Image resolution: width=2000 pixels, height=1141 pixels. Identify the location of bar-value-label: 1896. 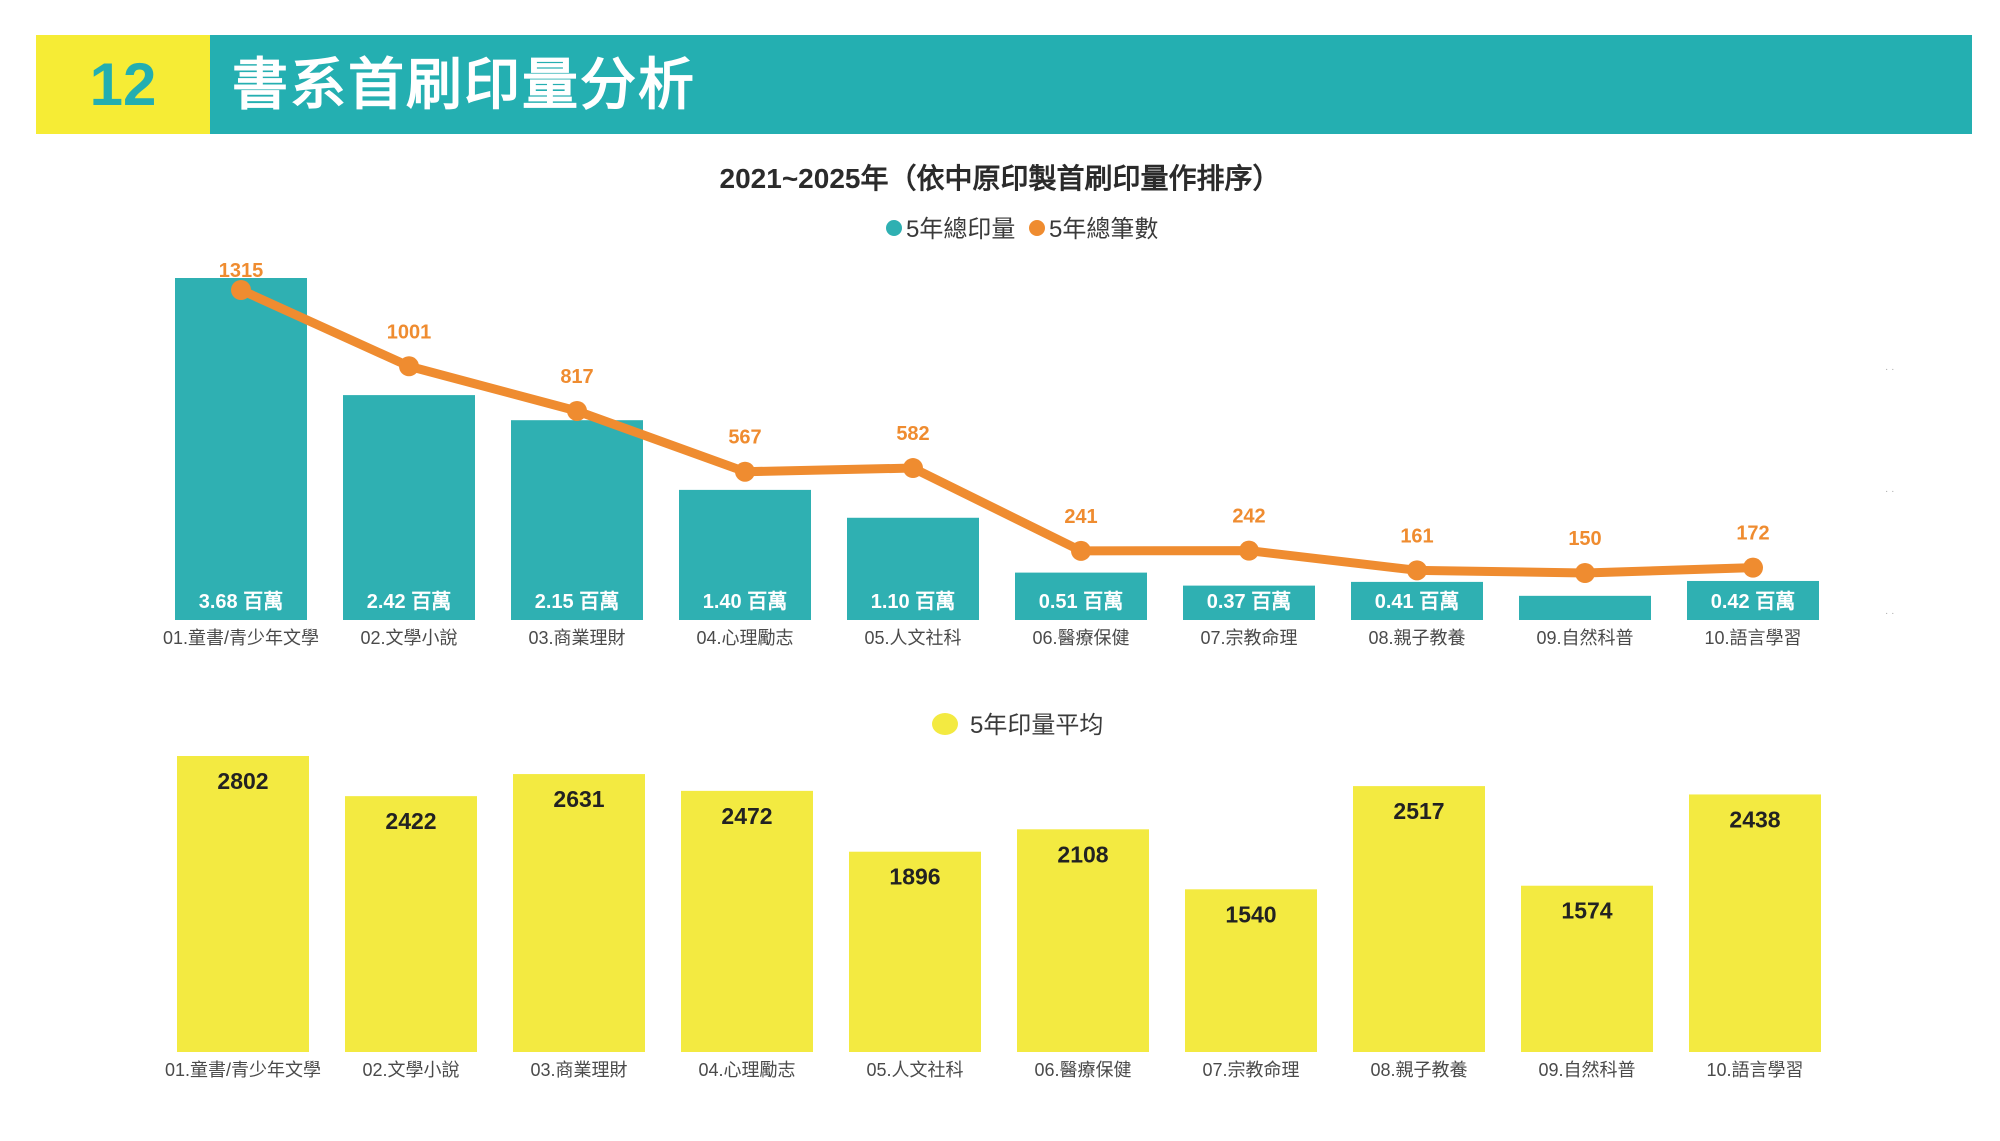
(914, 877).